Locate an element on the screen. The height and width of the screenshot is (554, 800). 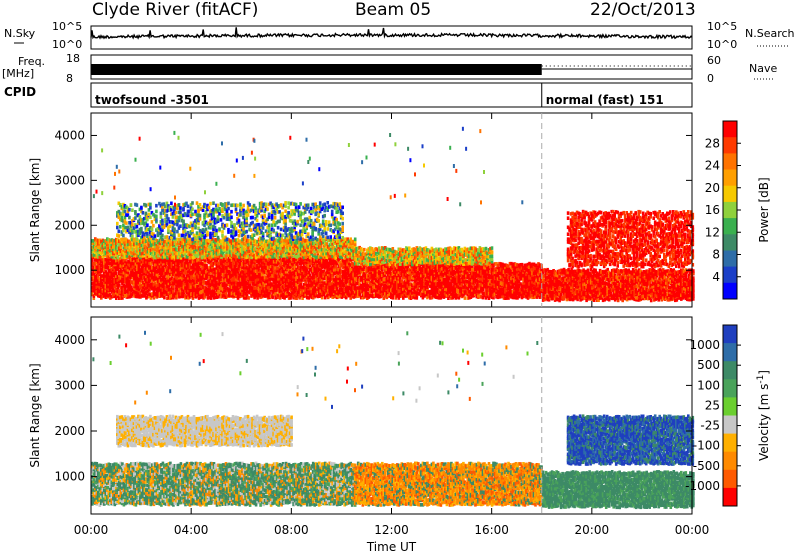
freq-tick-bottom: 8 is located at coordinates (69, 78).